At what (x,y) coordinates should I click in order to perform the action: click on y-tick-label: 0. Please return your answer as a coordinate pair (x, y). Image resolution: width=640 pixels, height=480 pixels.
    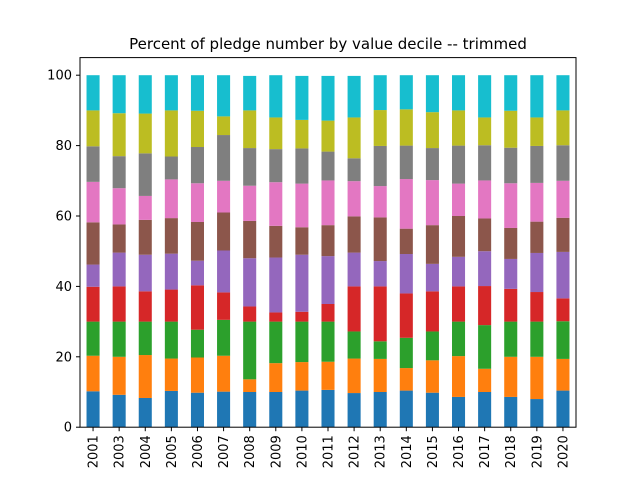
    Looking at the image, I should click on (68, 428).